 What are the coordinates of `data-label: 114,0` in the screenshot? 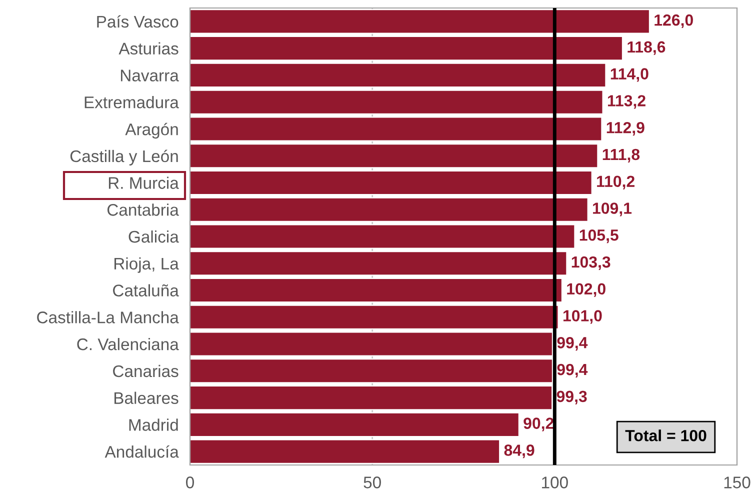 It's located at (629, 75).